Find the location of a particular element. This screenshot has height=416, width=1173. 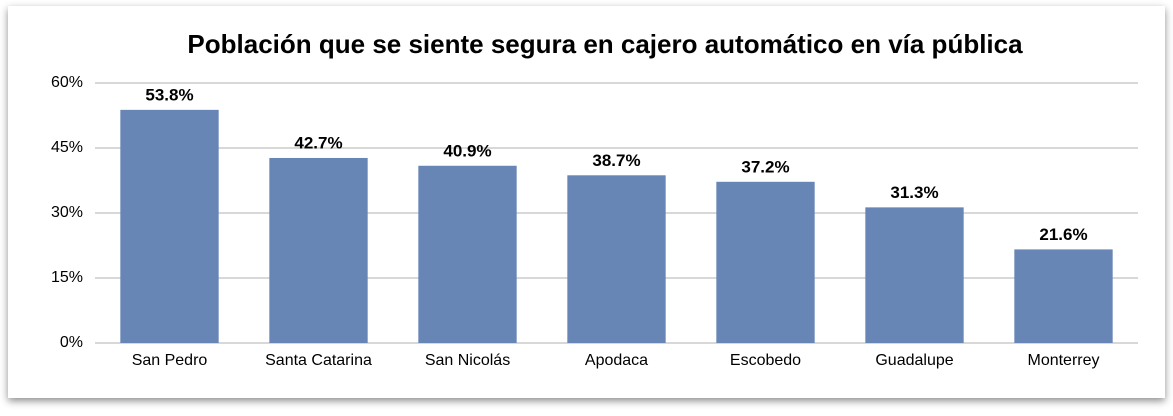

y-tick-label: 0% is located at coordinates (71, 342).